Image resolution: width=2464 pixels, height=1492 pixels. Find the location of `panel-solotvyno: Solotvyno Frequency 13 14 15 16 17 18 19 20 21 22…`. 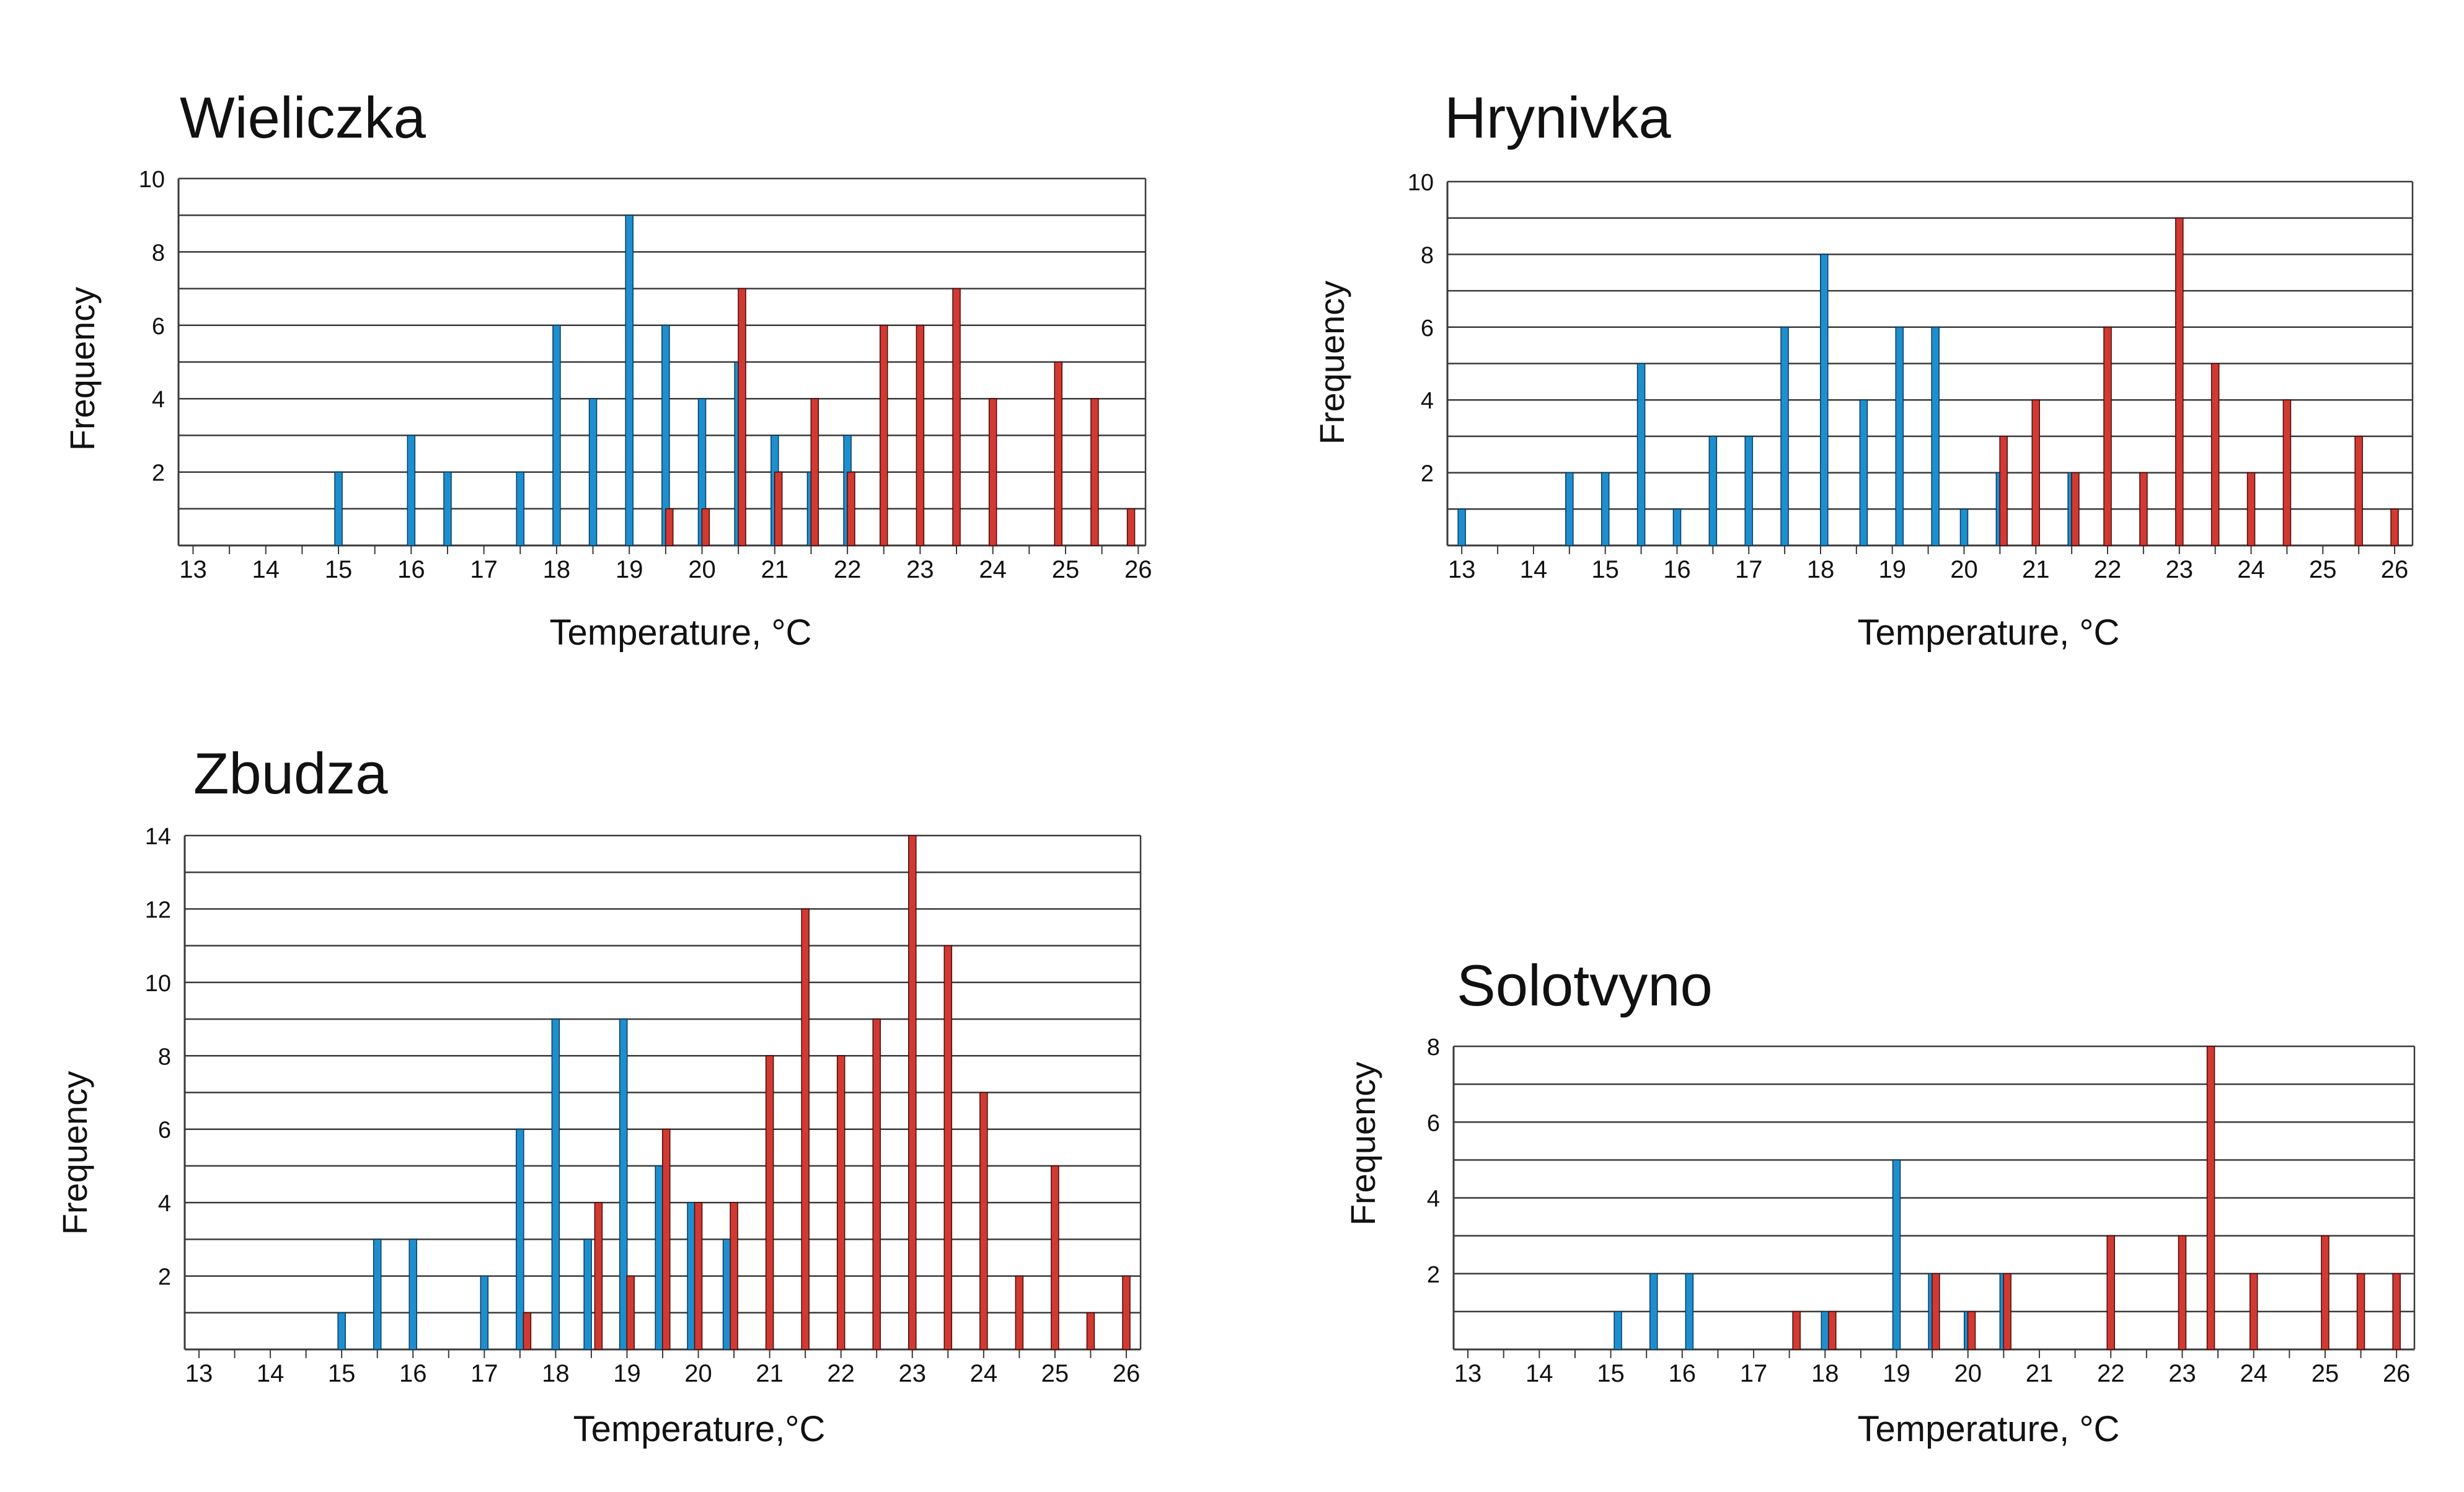

panel-solotvyno: Solotvyno Frequency 13 14 15 16 17 18 19 20 21 22… is located at coordinates (1880, 1201).